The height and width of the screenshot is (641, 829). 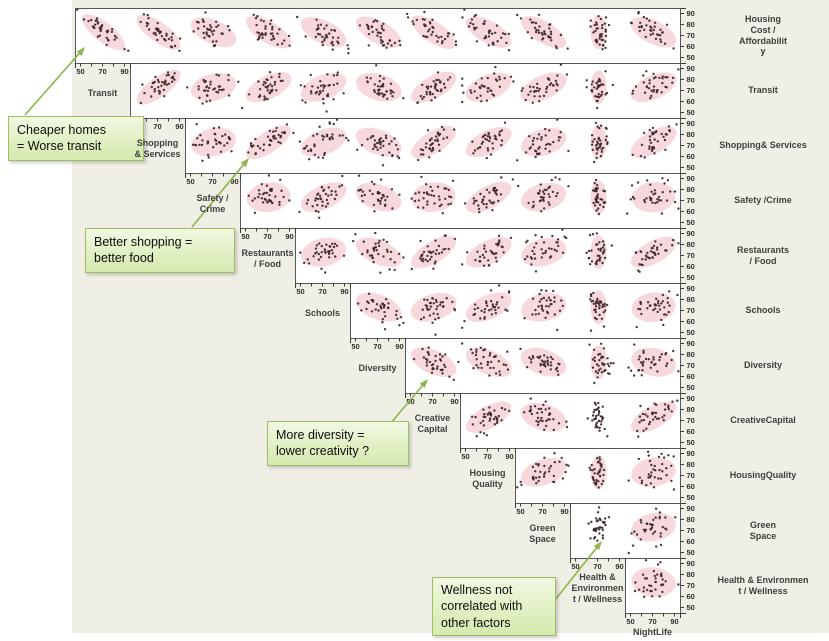 What do you see at coordinates (380, 83) in the screenshot?
I see `scatter-cell-Transit-vs-Diversity` at bounding box center [380, 83].